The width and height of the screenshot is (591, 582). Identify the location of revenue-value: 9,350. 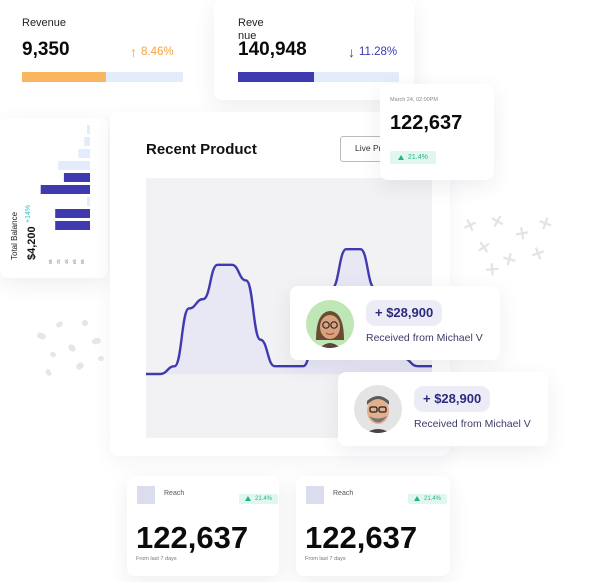
(46, 49).